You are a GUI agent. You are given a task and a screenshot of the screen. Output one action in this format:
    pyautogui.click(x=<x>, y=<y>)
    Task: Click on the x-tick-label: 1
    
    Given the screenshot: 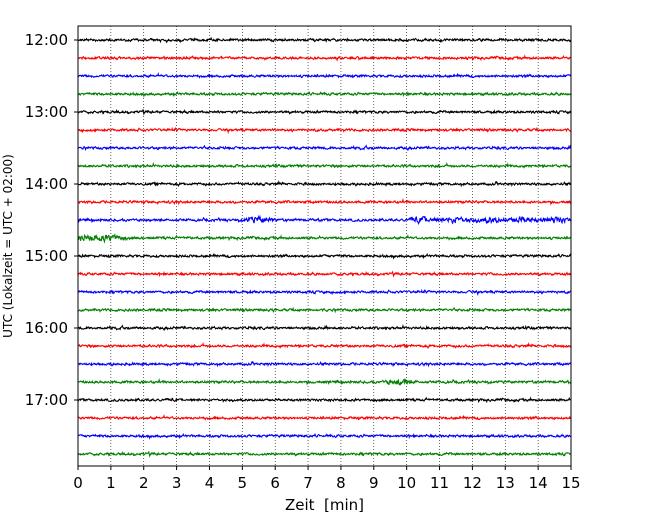 What is the action you would take?
    pyautogui.click(x=111, y=483)
    